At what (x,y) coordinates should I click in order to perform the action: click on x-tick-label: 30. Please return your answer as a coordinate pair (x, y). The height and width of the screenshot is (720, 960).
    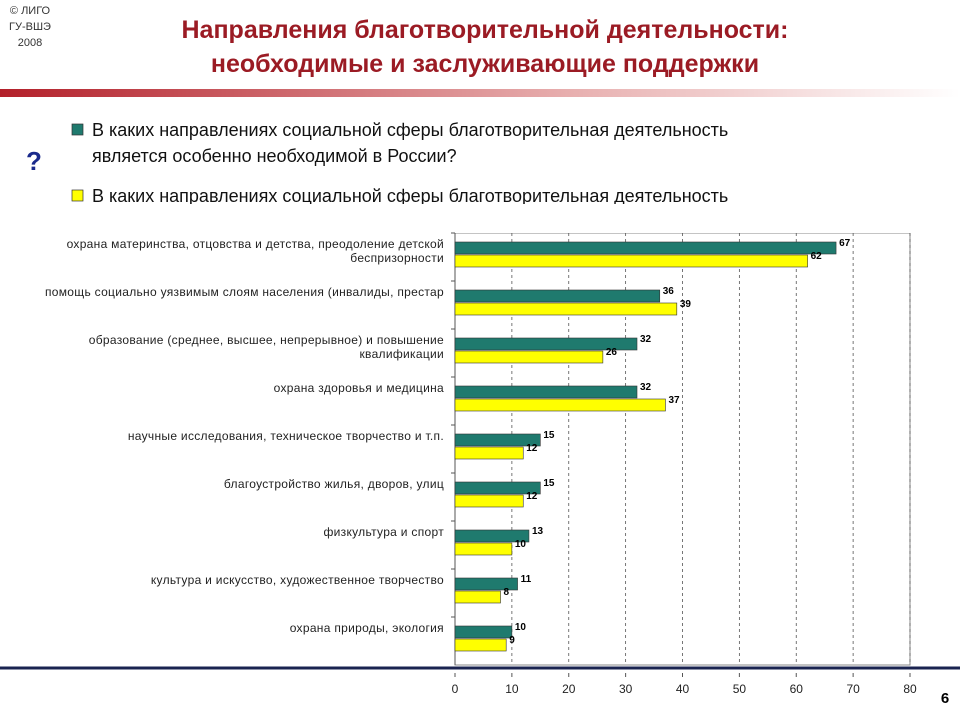
    Looking at the image, I should click on (626, 689).